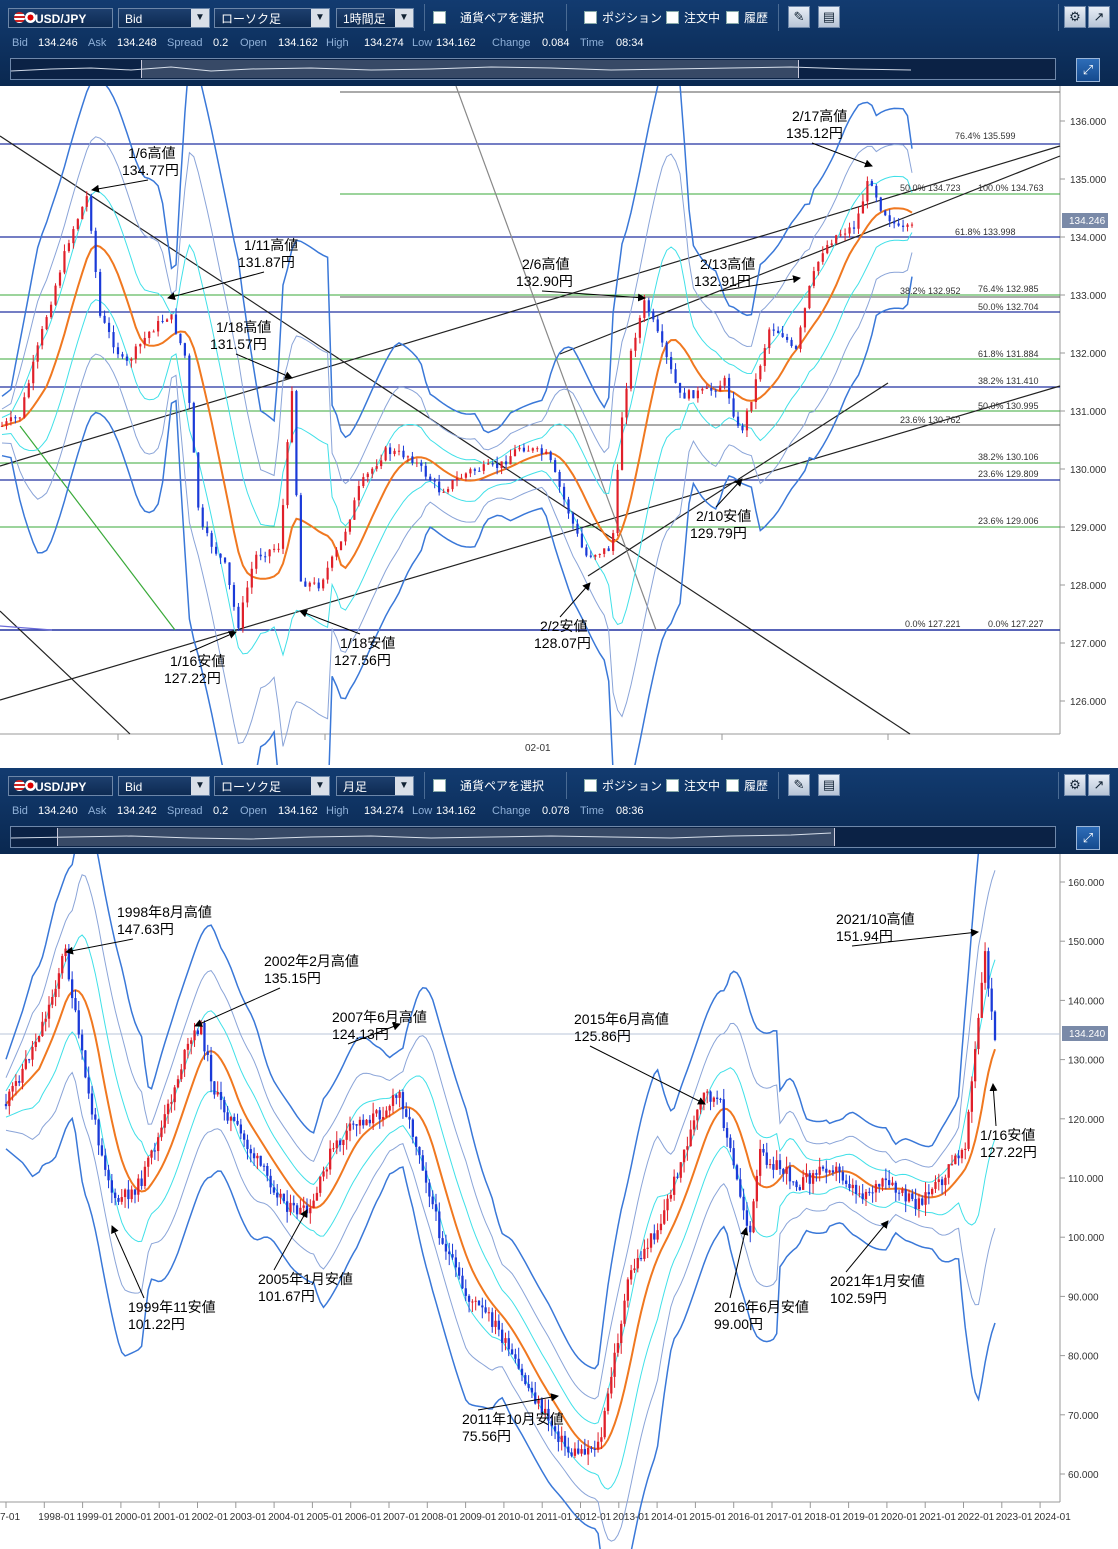 The width and height of the screenshot is (1118, 1549). What do you see at coordinates (858, 1298) in the screenshot?
I see `annotation-price: 102.59円` at bounding box center [858, 1298].